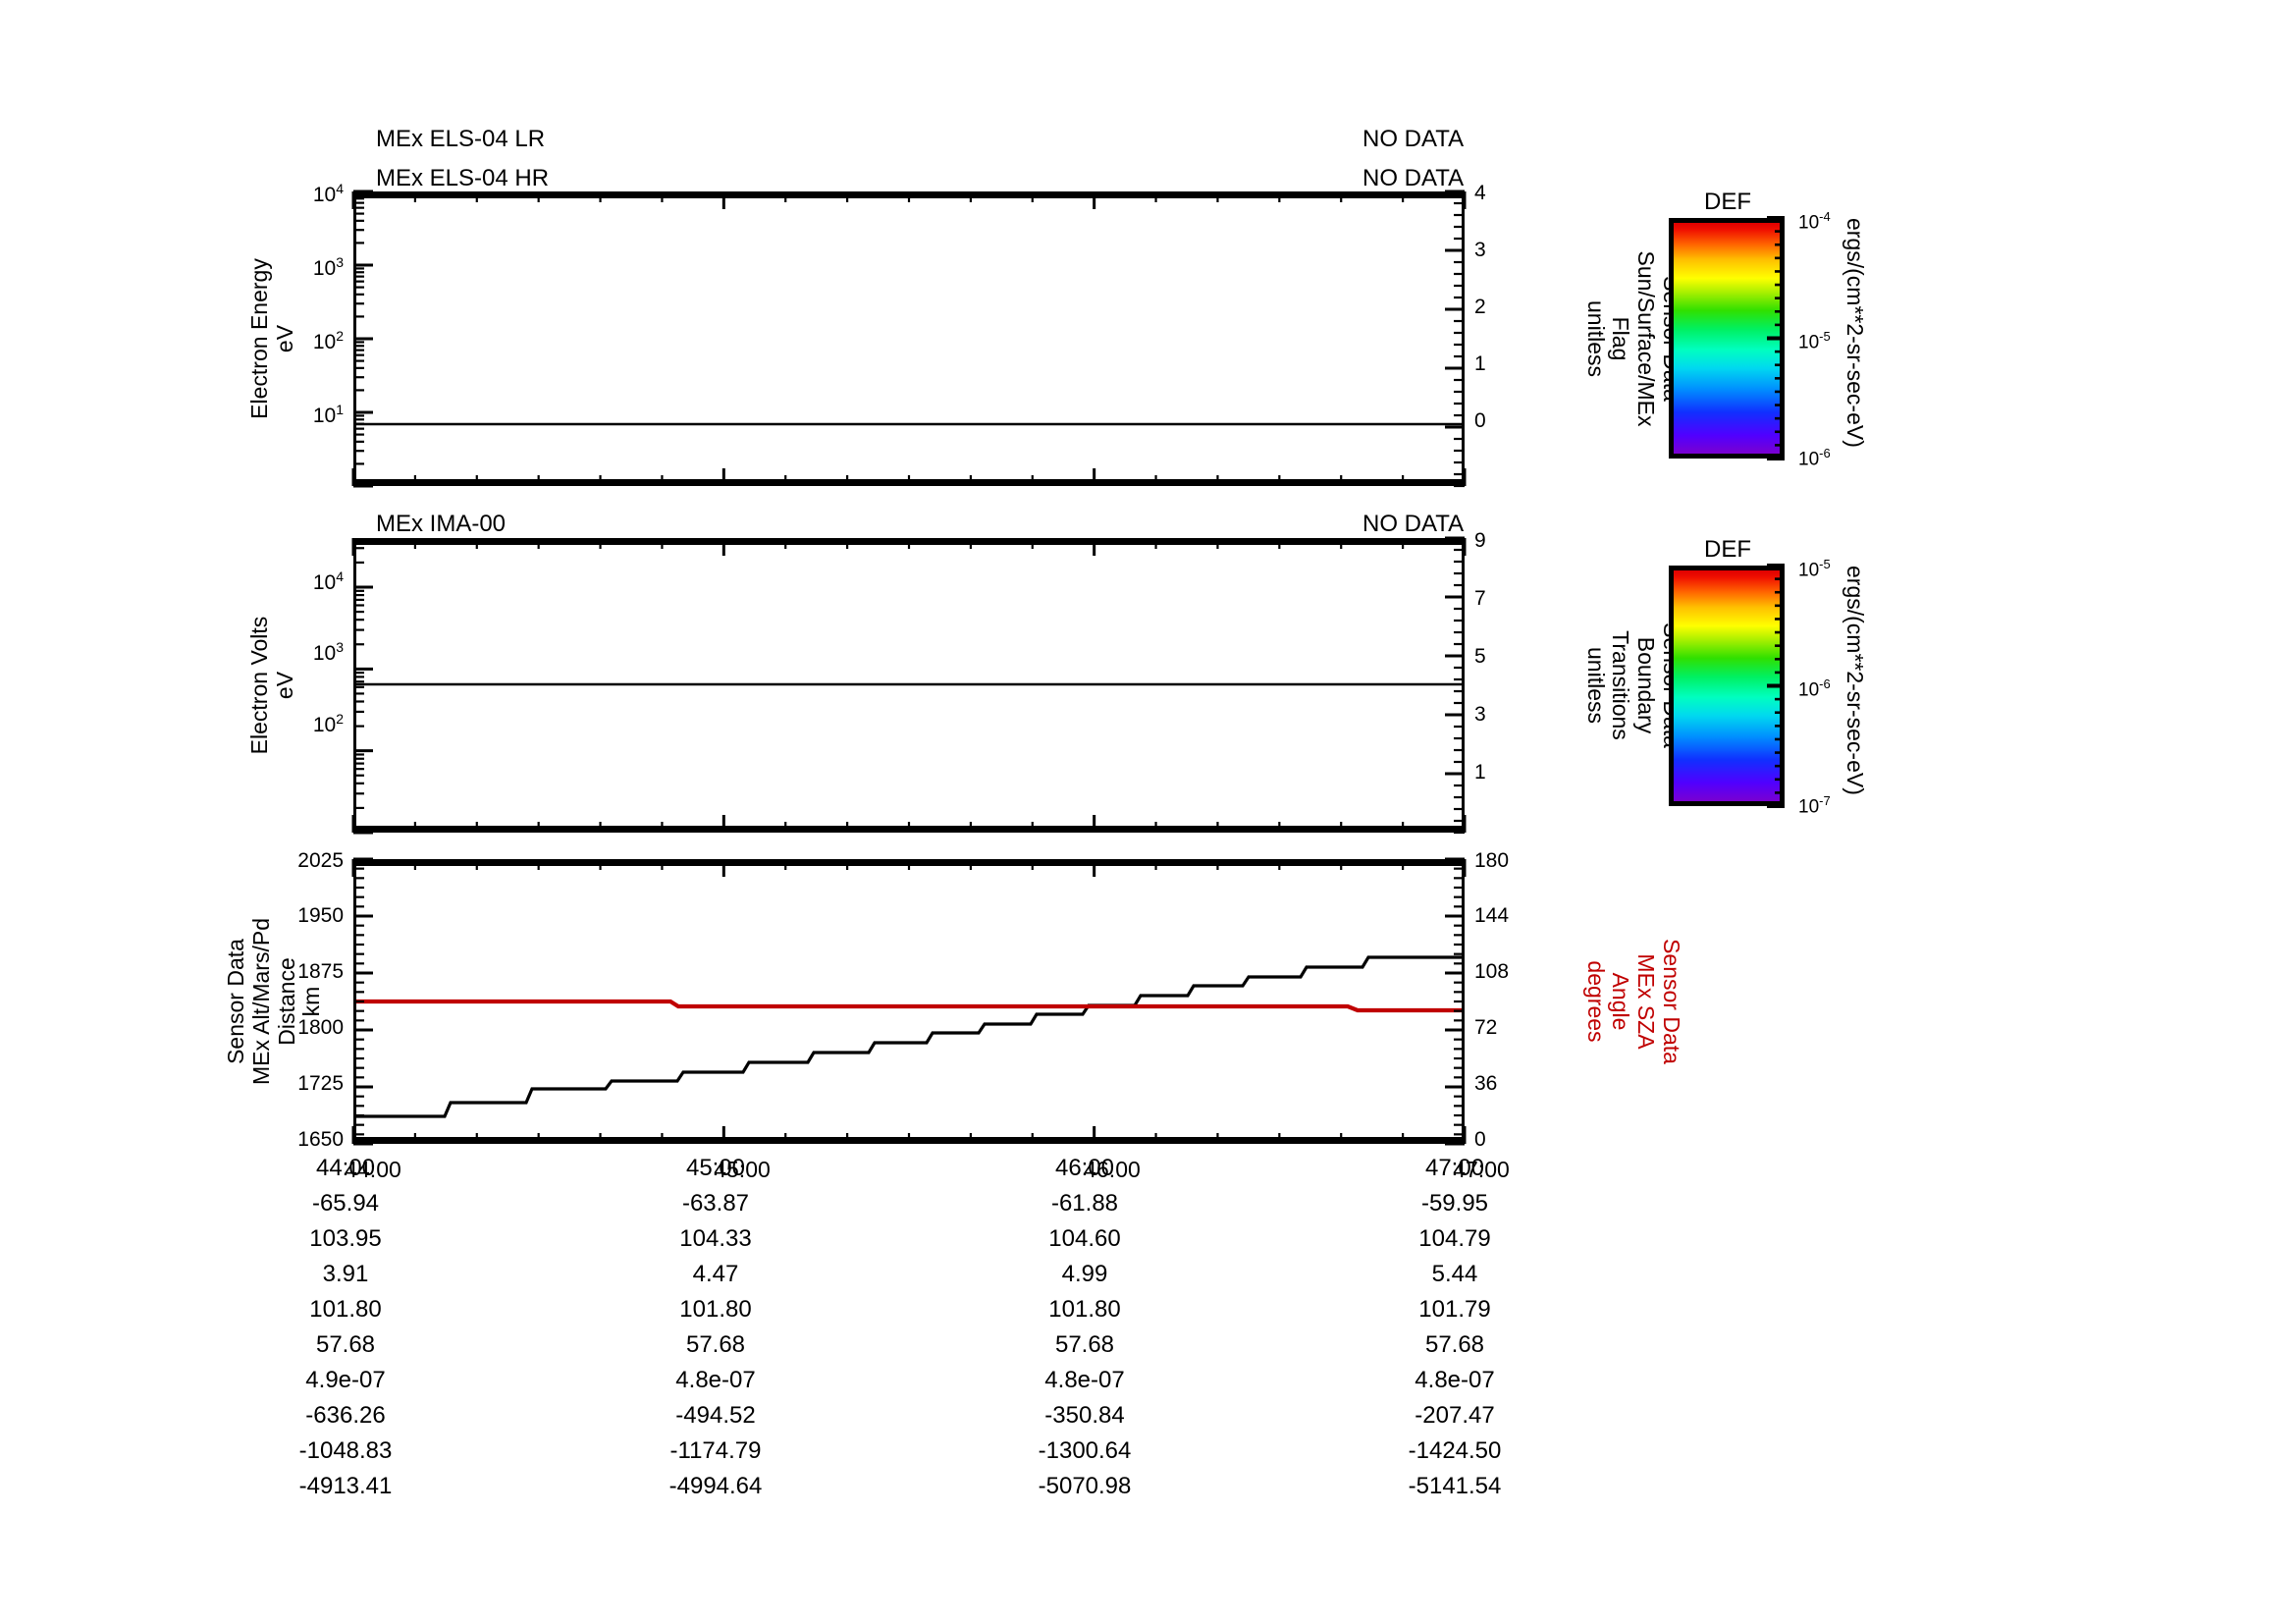 The image size is (2296, 1623). Describe the element at coordinates (328, 652) in the screenshot. I see `panel-ima-ytick-1e3: 10³` at that location.